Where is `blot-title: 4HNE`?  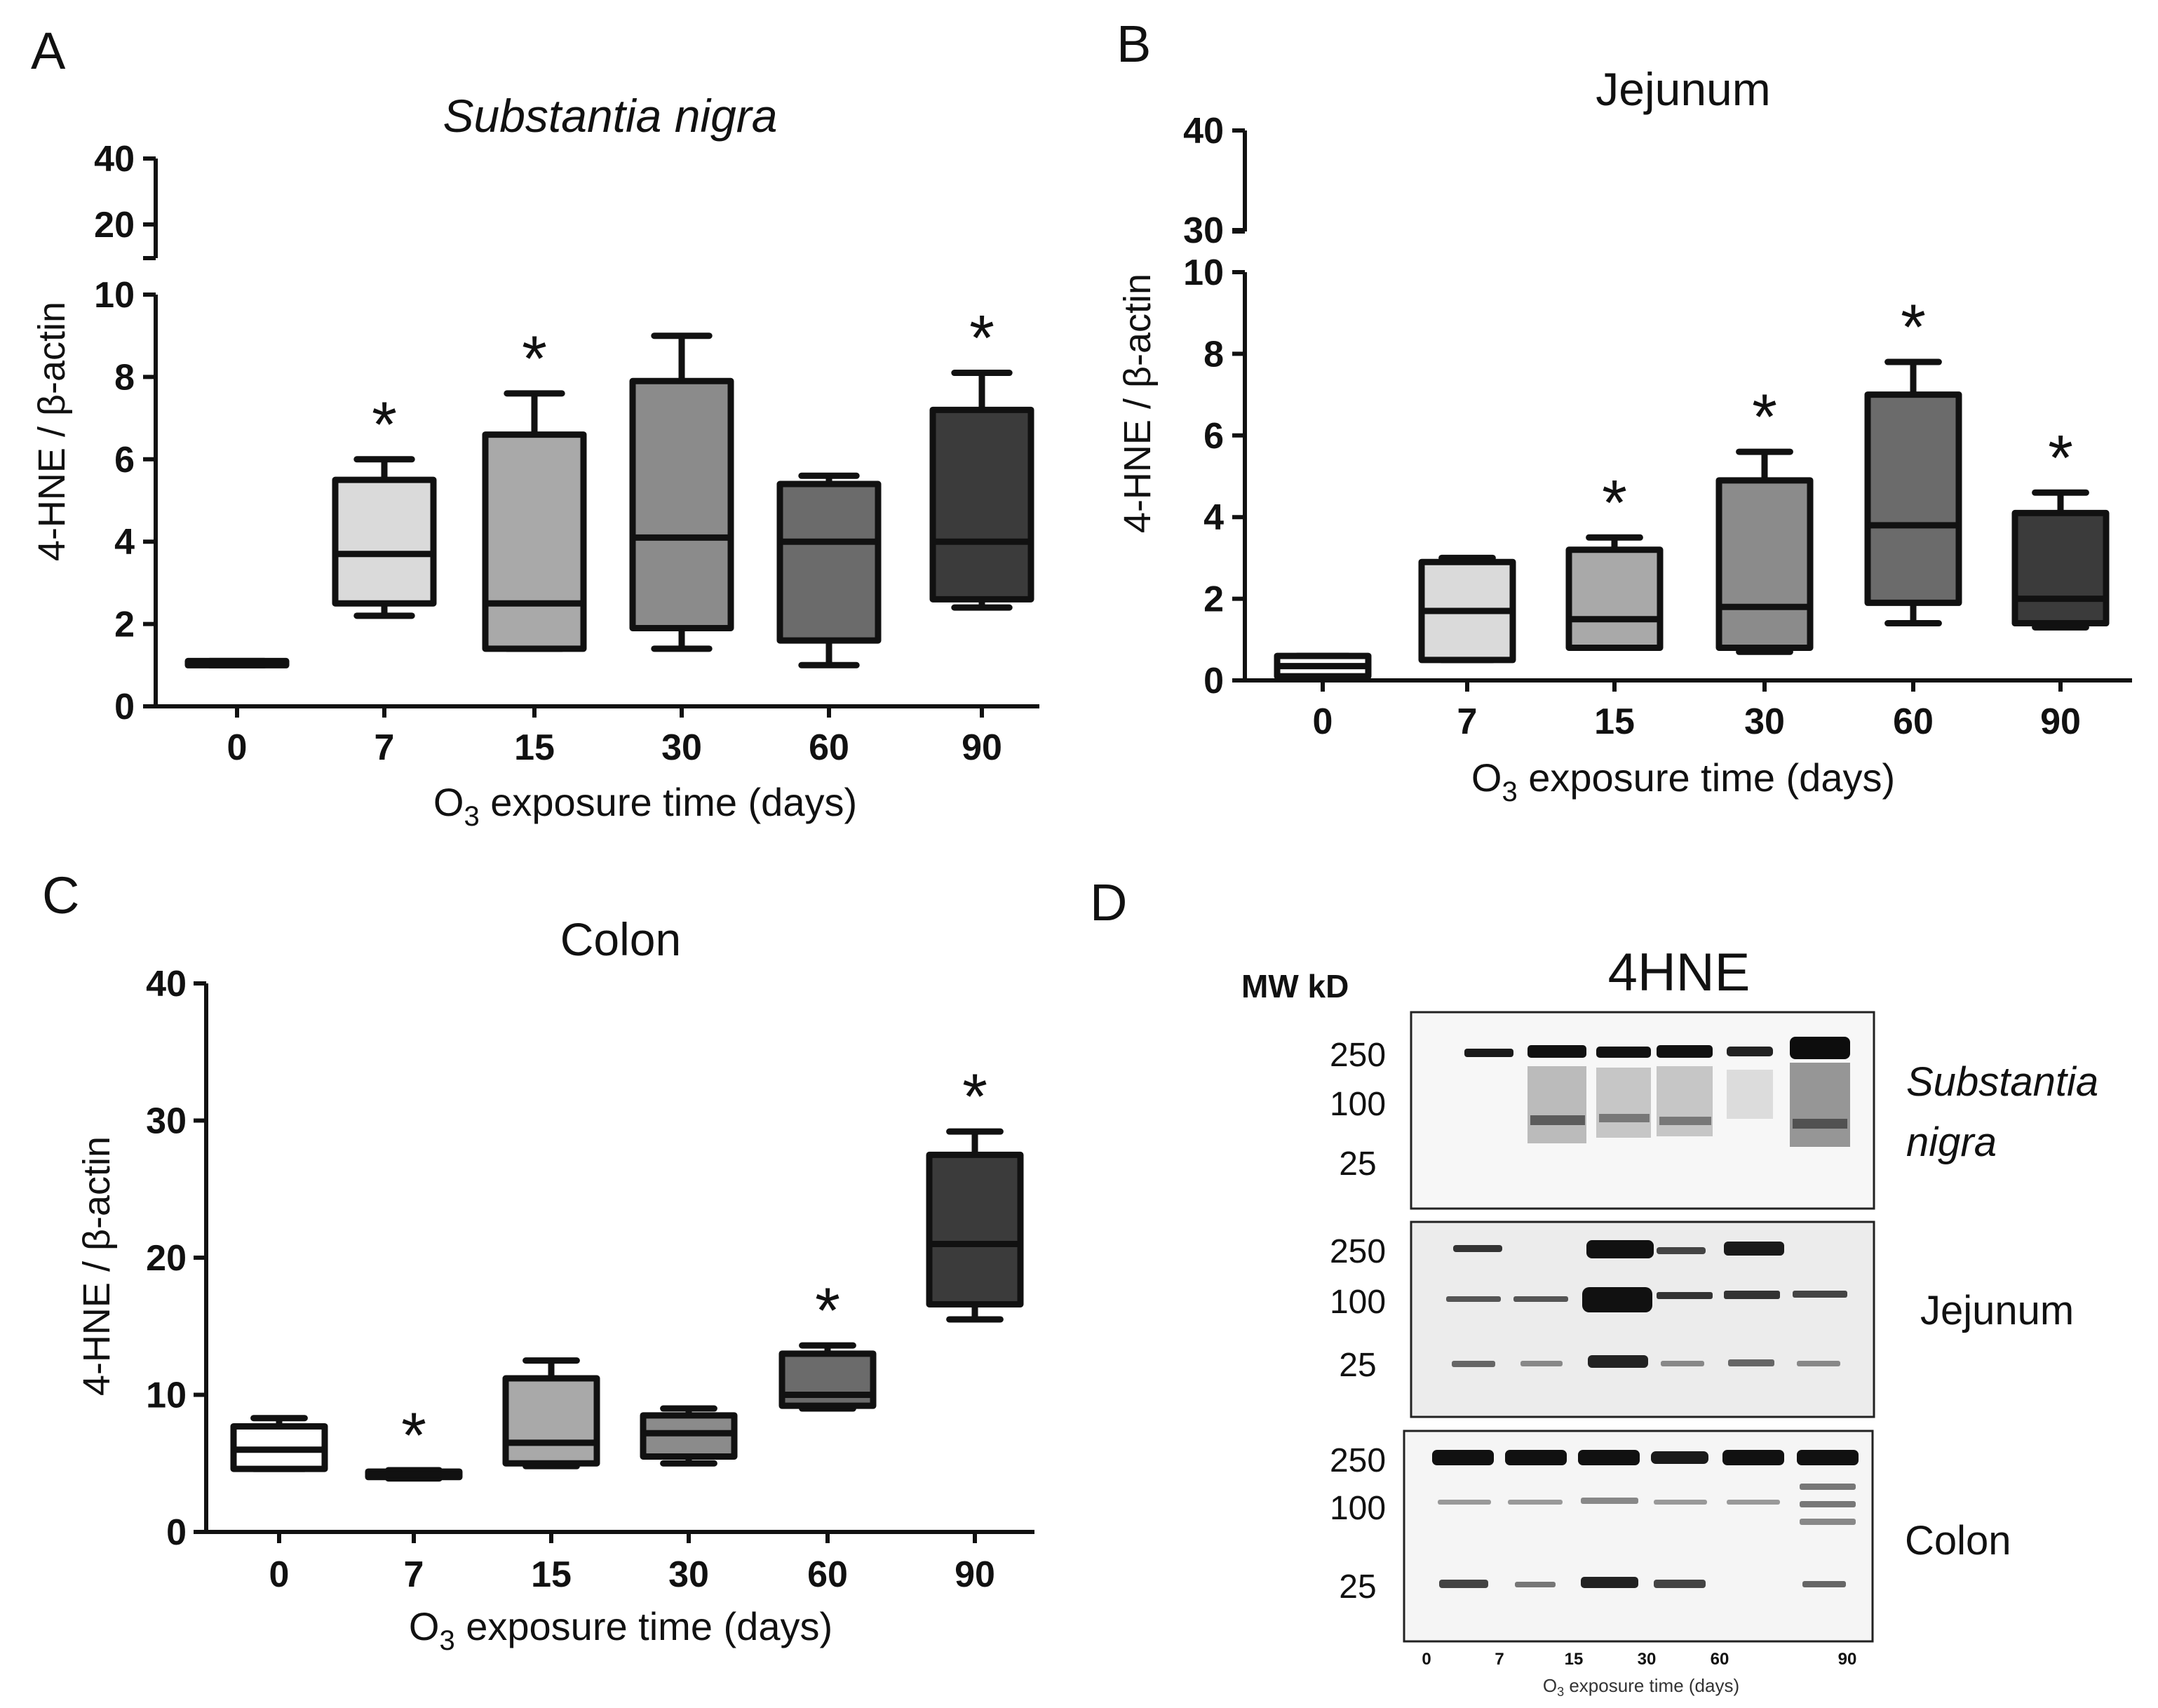
blot-title: 4HNE is located at coordinates (1679, 972).